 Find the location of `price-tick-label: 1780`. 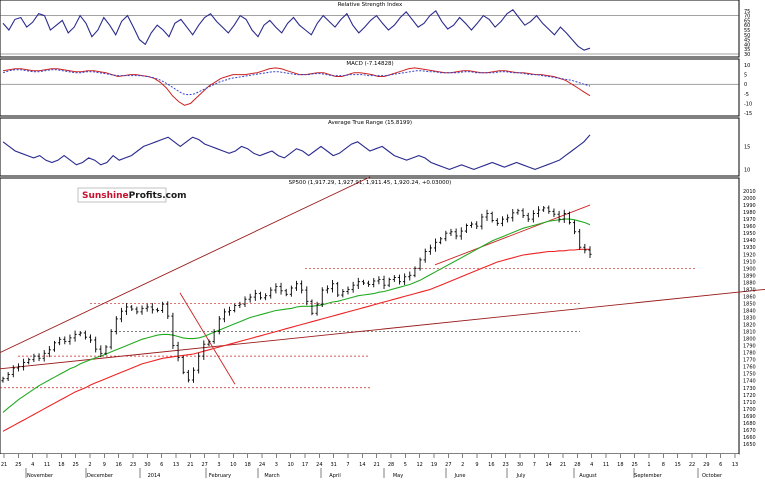

price-tick-label: 1780 is located at coordinates (749, 354).